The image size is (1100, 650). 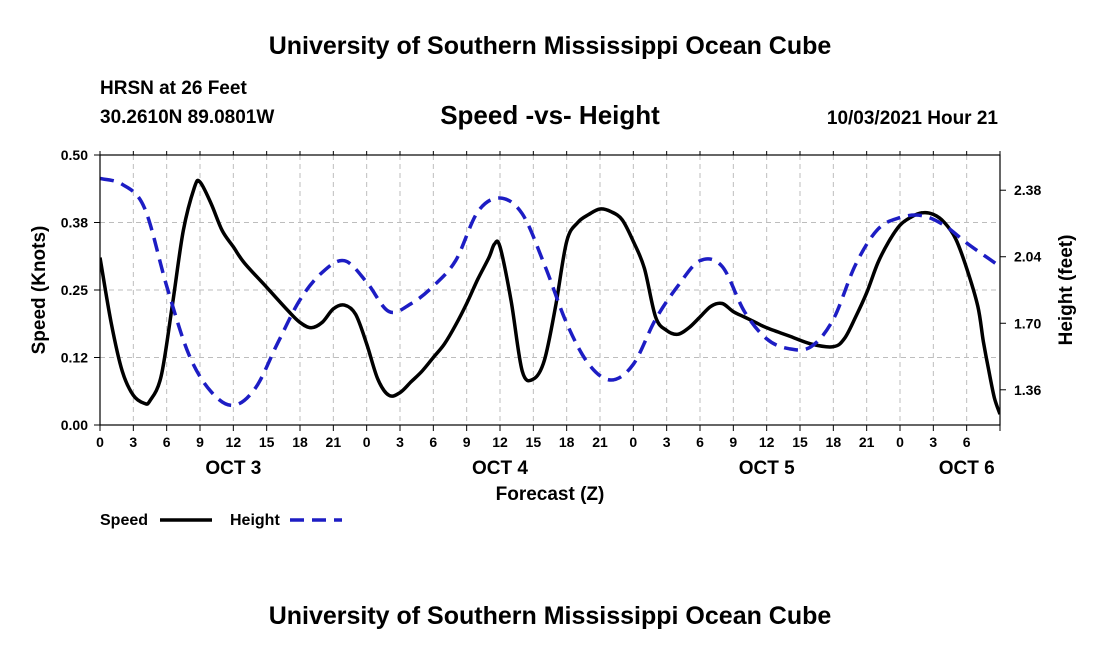 I want to click on legend: Speed Height, so click(x=221, y=520).